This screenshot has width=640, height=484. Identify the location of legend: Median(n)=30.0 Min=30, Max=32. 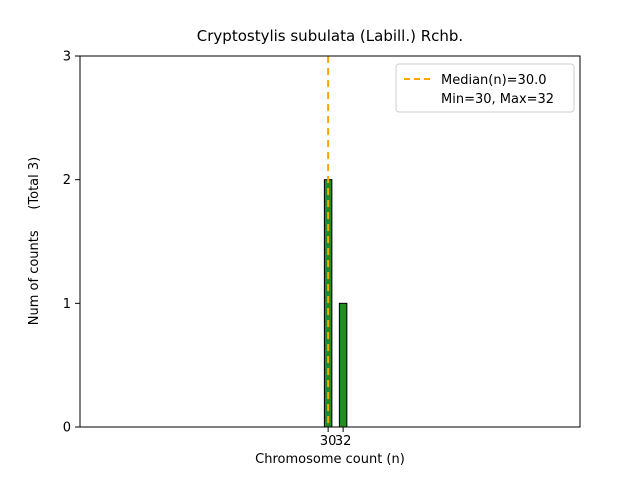
(485, 88).